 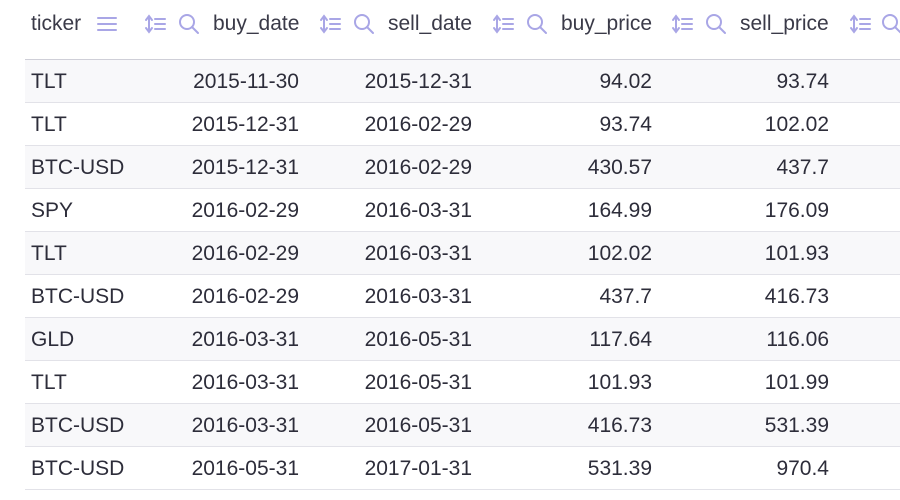 I want to click on column-header-label: buy_date, so click(x=256, y=23).